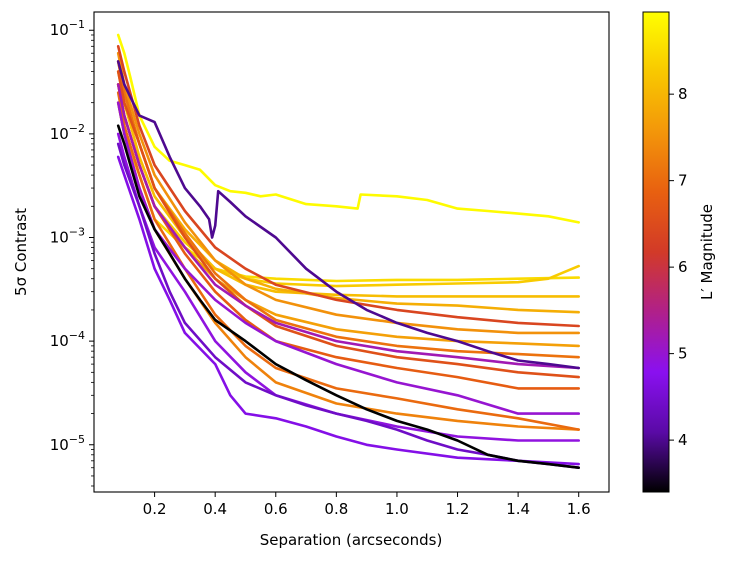 The height and width of the screenshot is (562, 731). Describe the element at coordinates (351, 540) in the screenshot. I see `x-axis-label: Separation (arcseconds)` at that location.